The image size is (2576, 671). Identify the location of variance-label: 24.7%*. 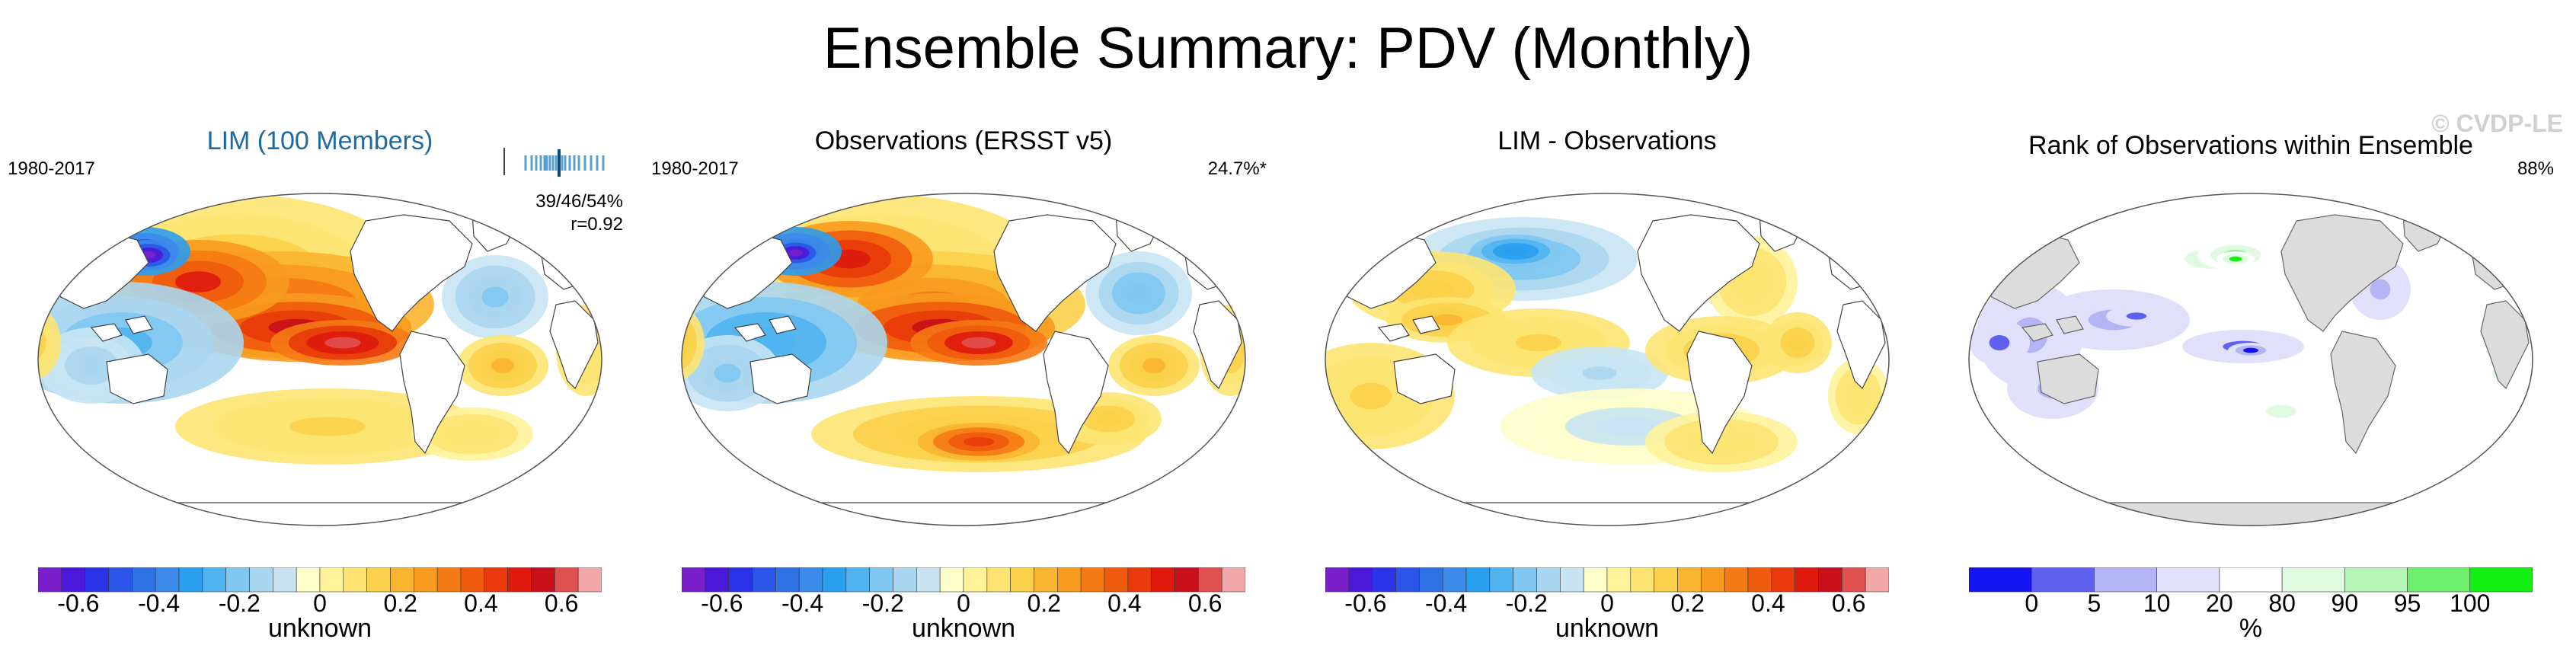
(1237, 168).